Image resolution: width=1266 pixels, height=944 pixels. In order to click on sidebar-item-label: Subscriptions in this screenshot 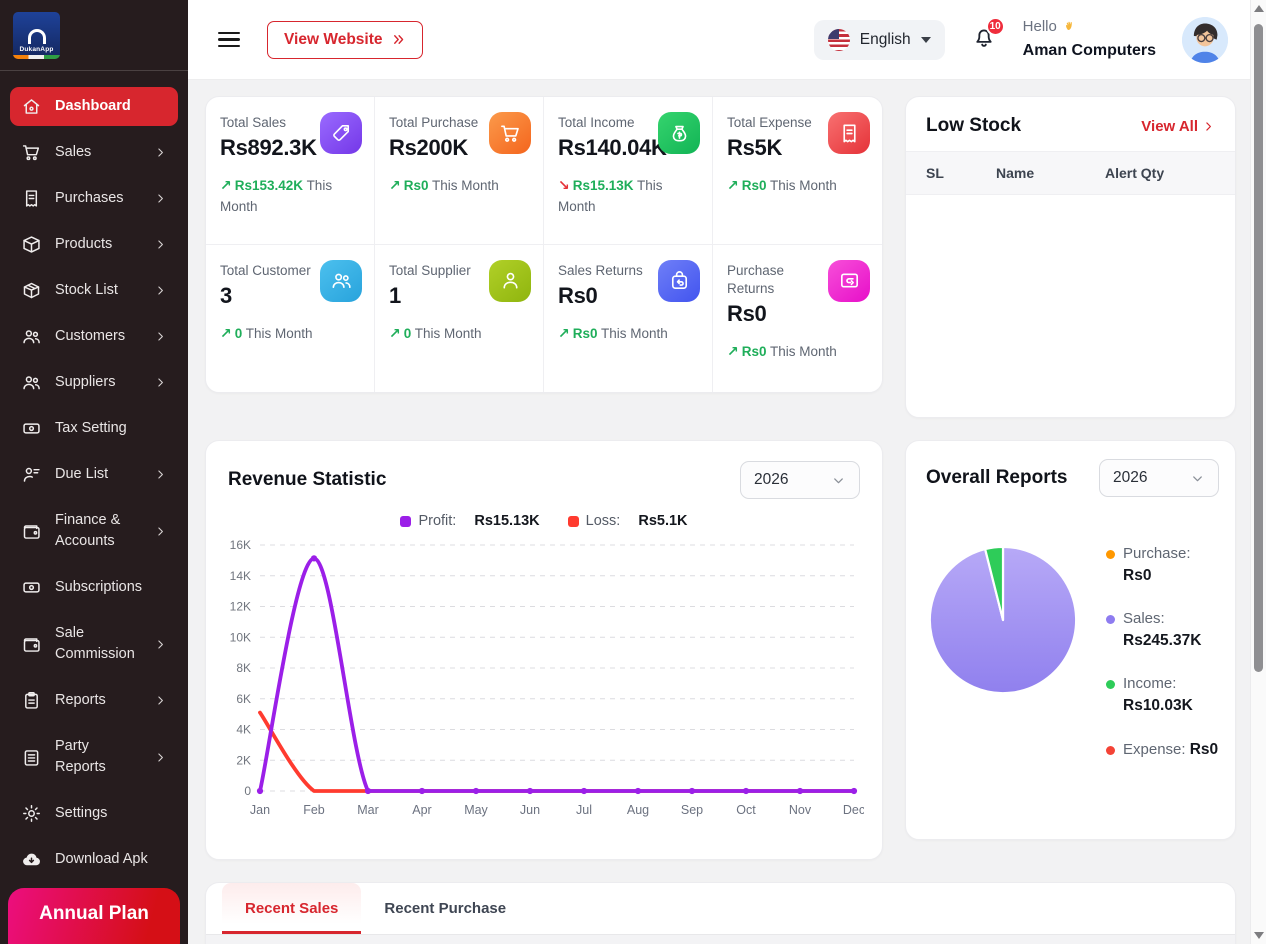, I will do `click(99, 587)`.